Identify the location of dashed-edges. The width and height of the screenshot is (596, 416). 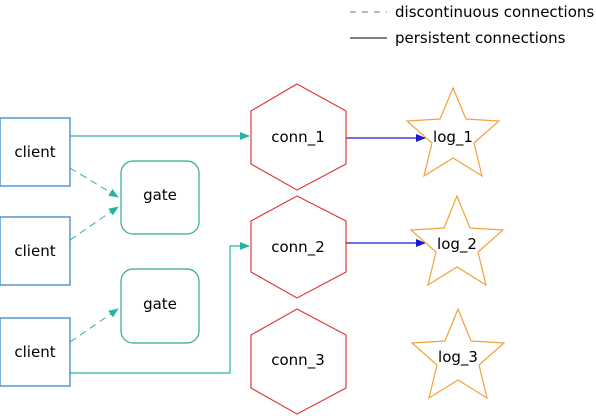
(94, 255).